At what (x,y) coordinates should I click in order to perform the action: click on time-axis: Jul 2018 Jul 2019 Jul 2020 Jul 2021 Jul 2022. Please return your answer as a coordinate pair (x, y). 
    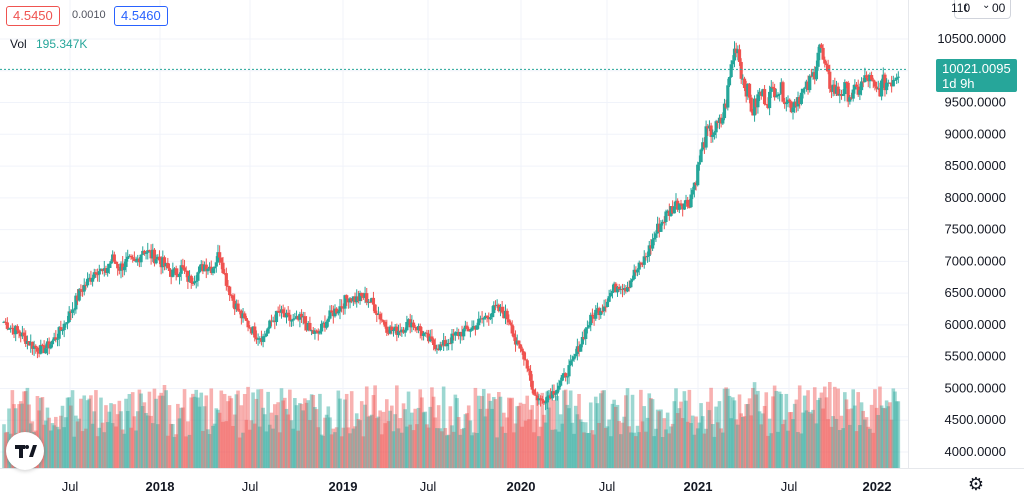
    Looking at the image, I should click on (477, 486).